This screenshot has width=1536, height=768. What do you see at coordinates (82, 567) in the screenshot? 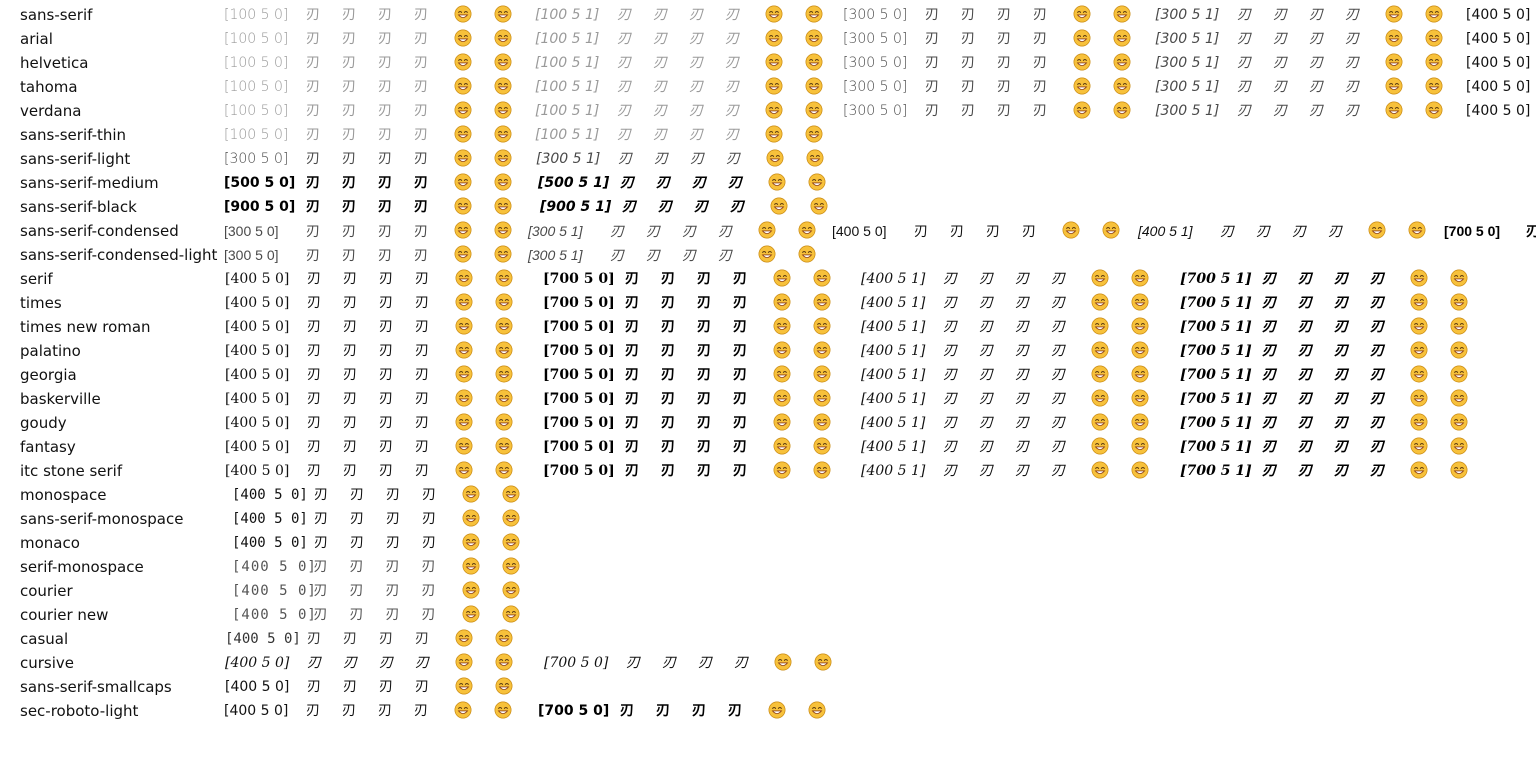
I see `font-name-label: serif-monospace` at bounding box center [82, 567].